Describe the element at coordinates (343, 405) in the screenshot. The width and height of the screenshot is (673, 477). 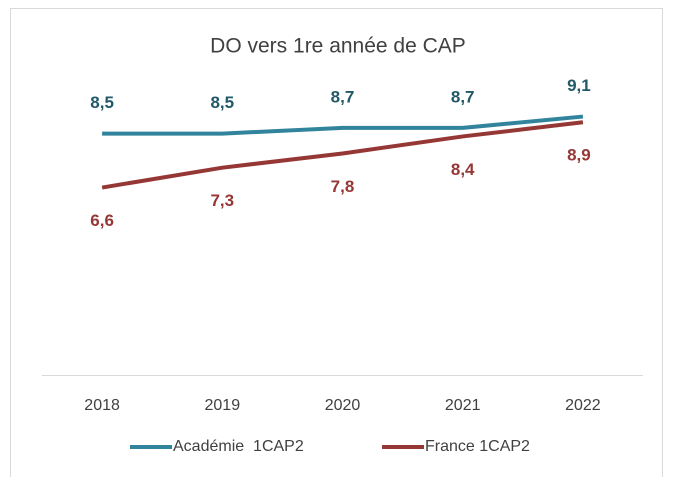
I see `x-tick-label: 2020` at that location.